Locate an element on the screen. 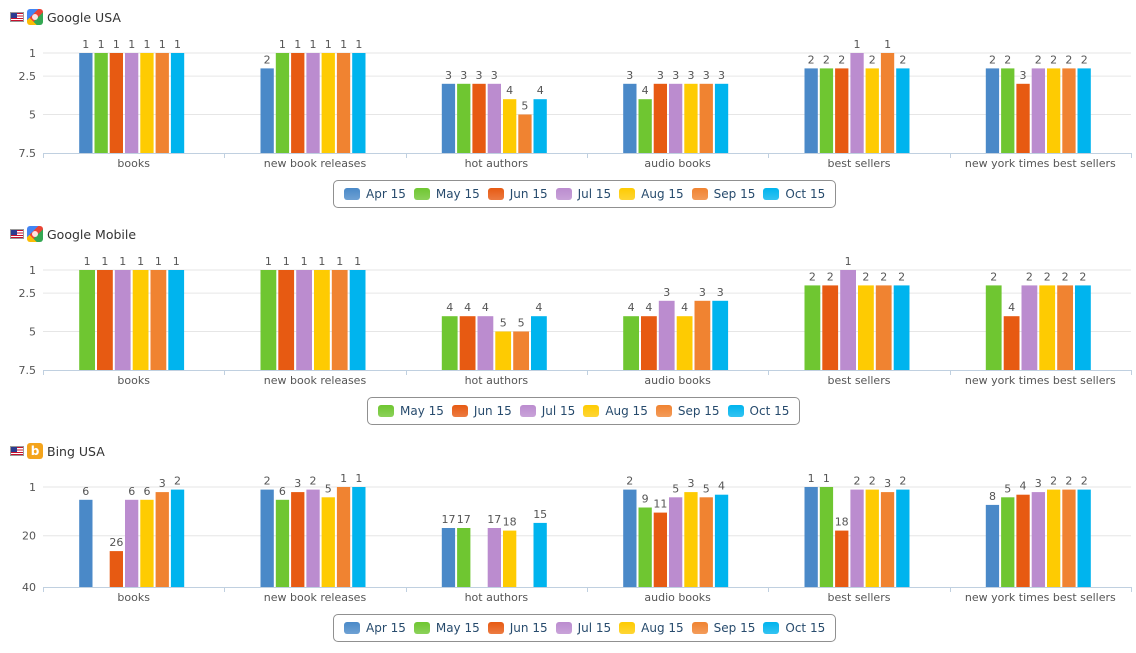 The height and width of the screenshot is (653, 1136). bar-new-book-releases-jun-15: 1 is located at coordinates (298, 95).